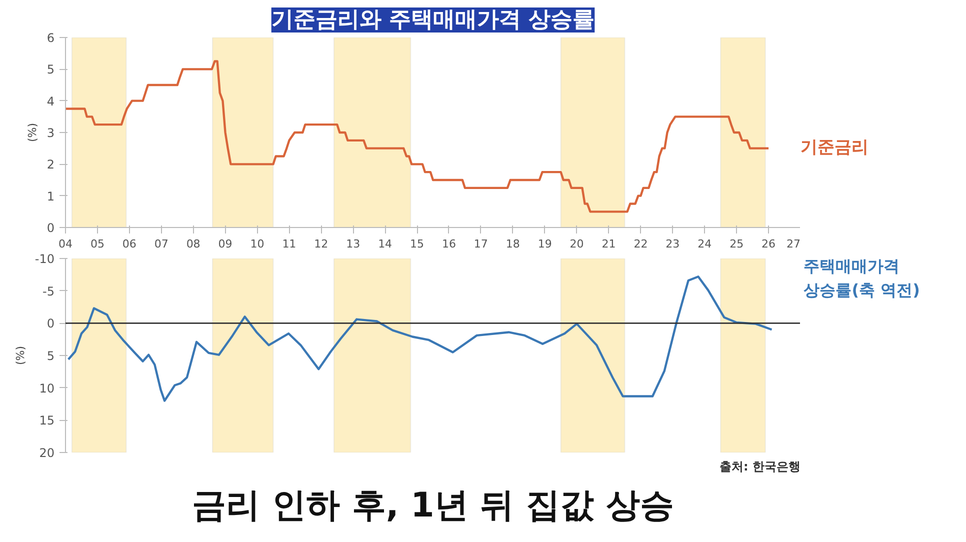  Describe the element at coordinates (161, 244) in the screenshot. I see `x-tick-label: 07` at that location.